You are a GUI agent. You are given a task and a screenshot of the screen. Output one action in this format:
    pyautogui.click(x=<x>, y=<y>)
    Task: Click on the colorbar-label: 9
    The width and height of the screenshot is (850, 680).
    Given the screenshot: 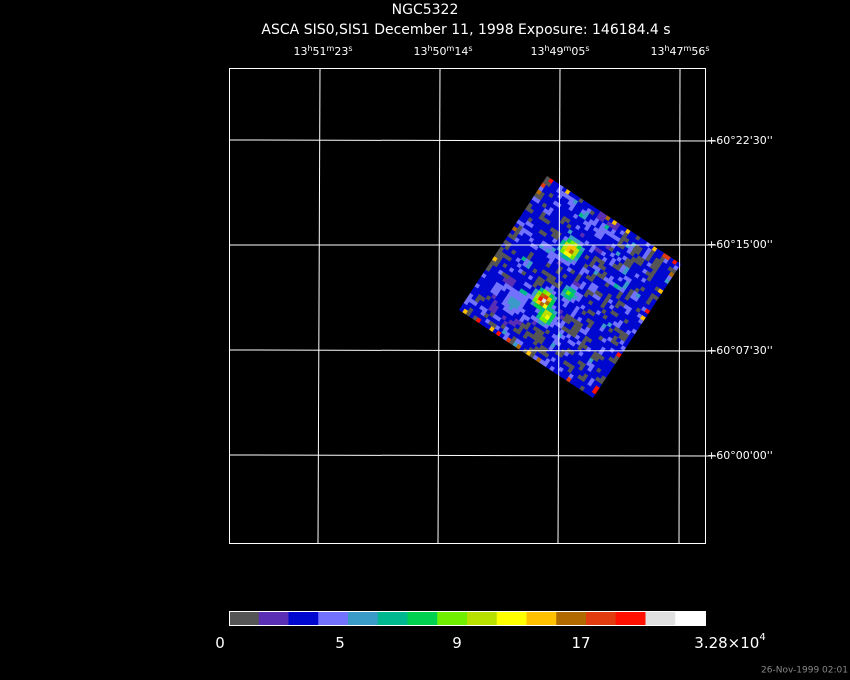 What is the action you would take?
    pyautogui.click(x=457, y=643)
    